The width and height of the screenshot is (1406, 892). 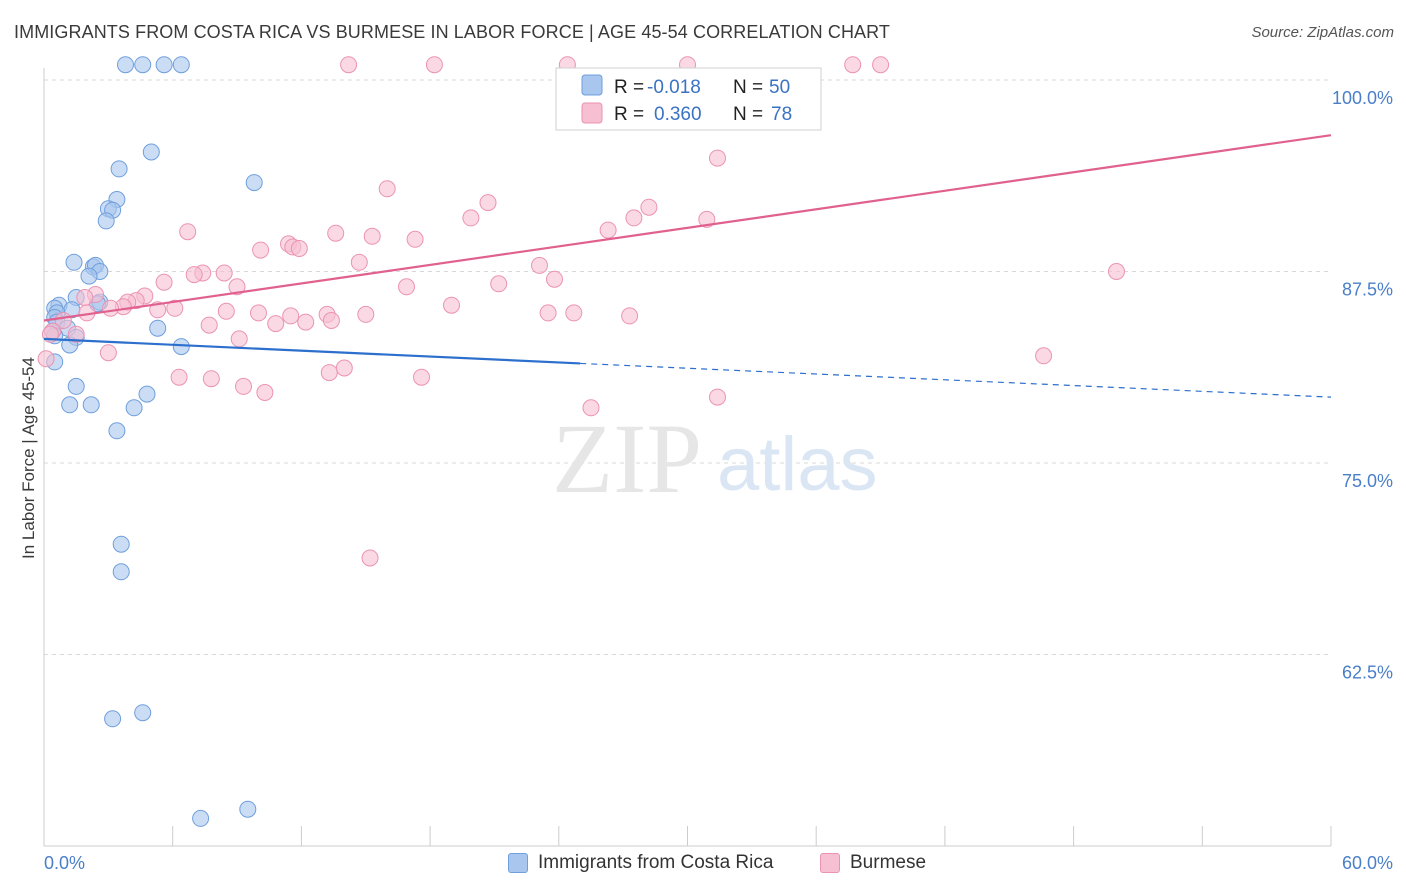 What do you see at coordinates (592, 85) in the screenshot?
I see `legend-swatch-blue` at bounding box center [592, 85].